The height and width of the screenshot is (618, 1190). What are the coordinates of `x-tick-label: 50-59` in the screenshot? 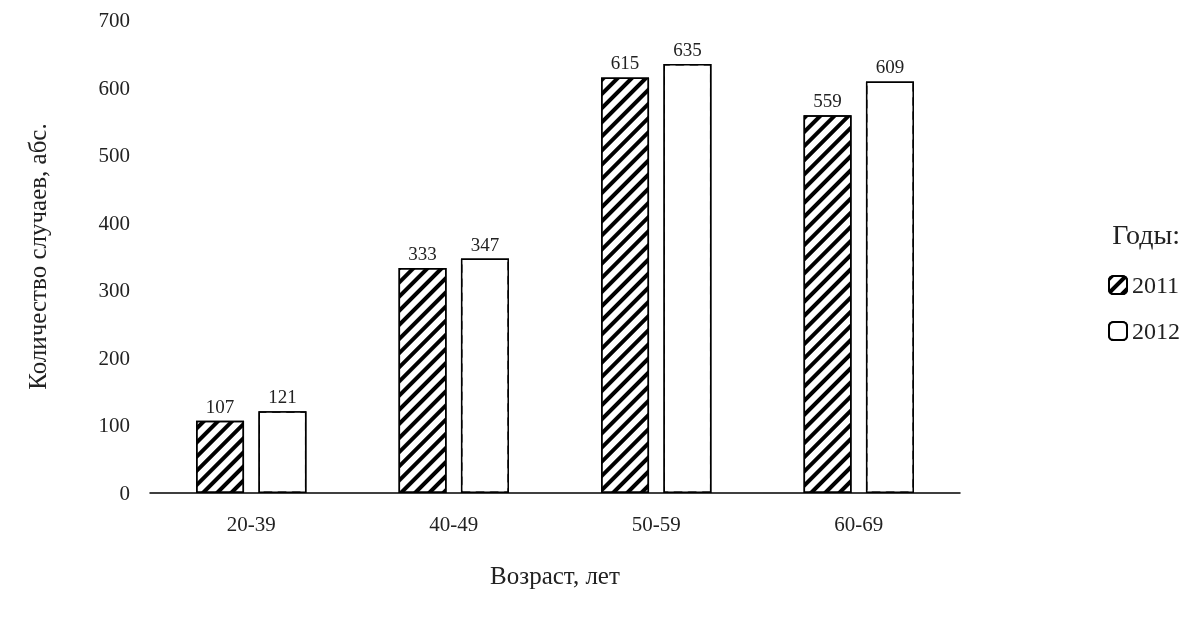 It's located at (656, 523).